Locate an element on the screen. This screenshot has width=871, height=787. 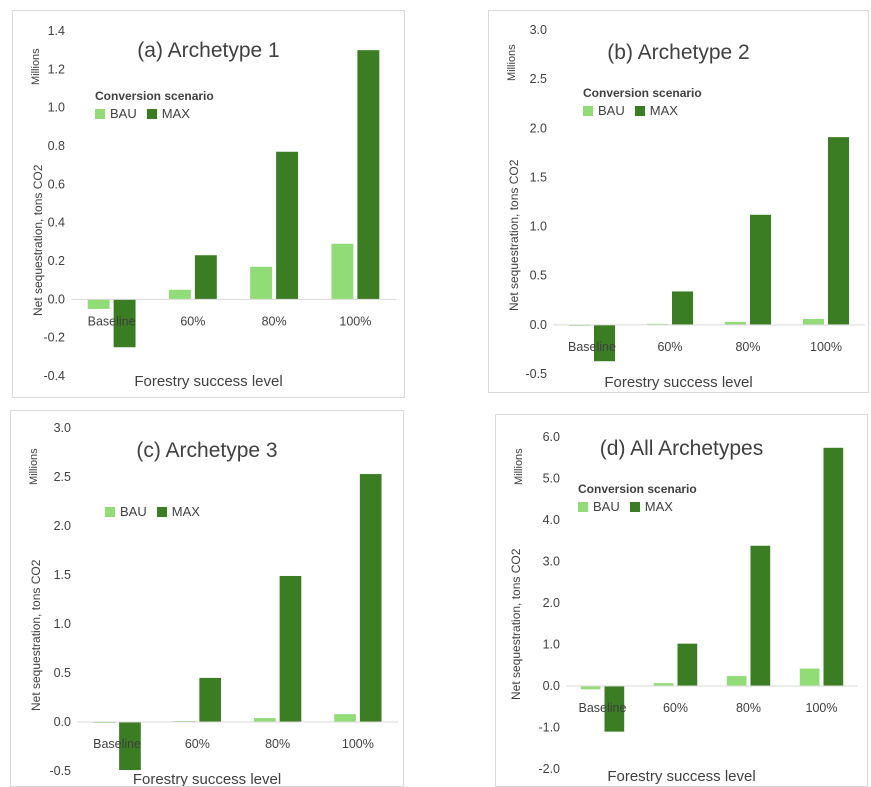
chart-title: (a) Archetype 1 is located at coordinates (208, 50).